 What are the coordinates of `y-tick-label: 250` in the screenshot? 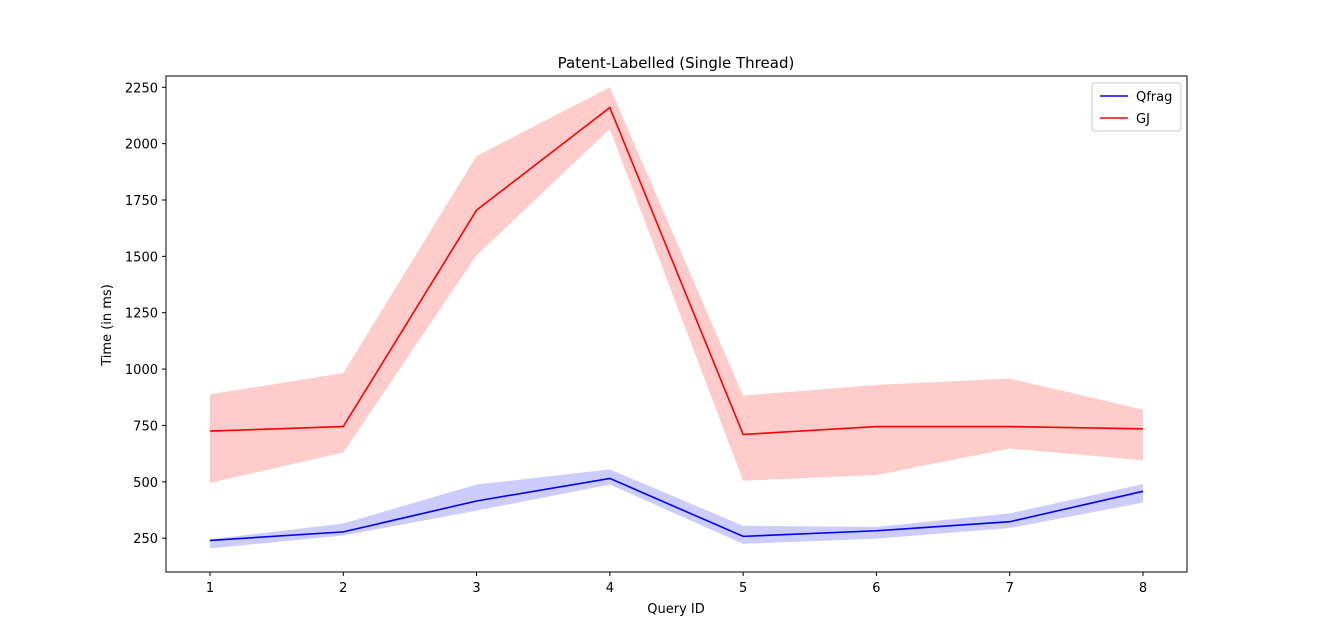 It's located at (145, 539).